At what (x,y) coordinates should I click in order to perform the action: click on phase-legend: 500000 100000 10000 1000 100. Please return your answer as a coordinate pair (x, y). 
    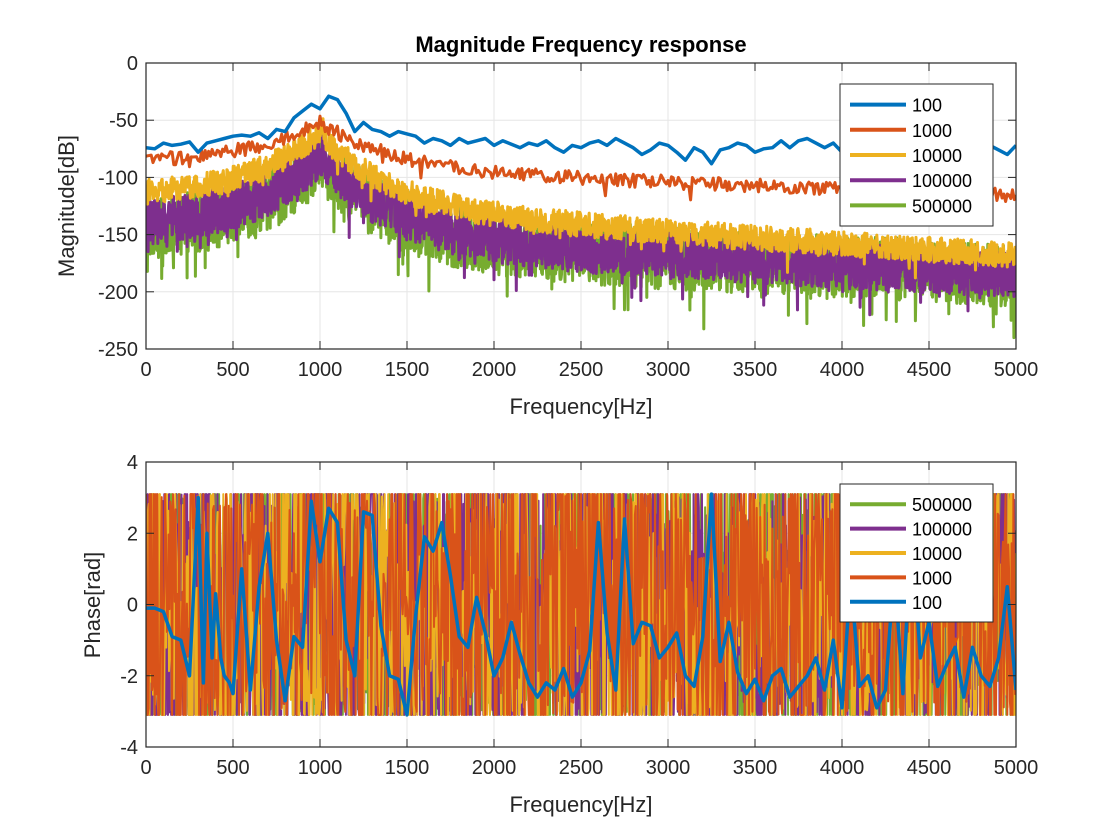
    Looking at the image, I should click on (916, 553).